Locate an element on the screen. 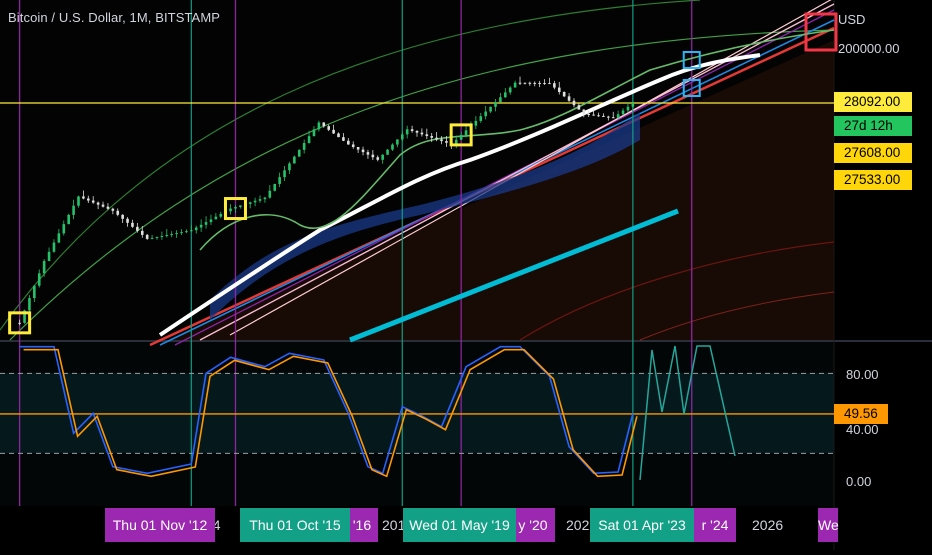  candle-2018.58-body is located at coordinates (358, 148).